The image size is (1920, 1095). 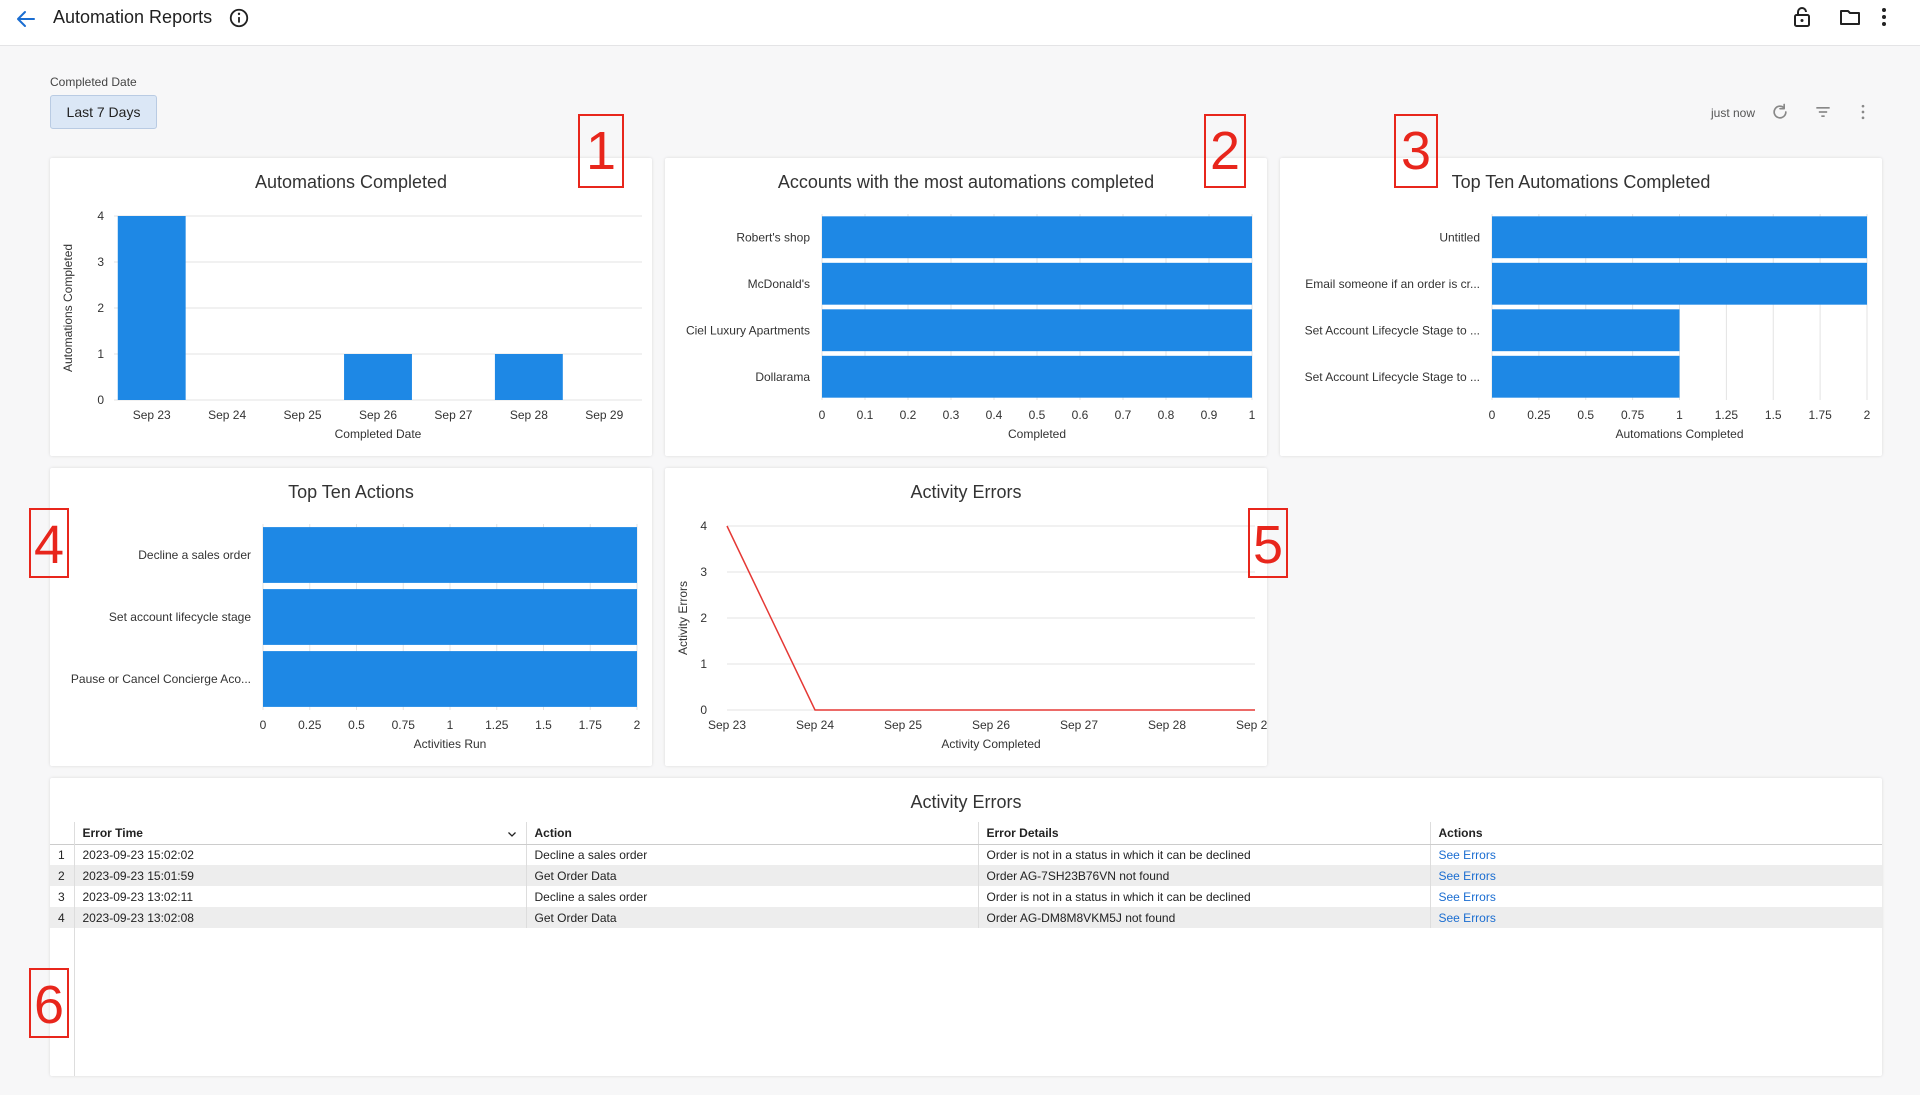 I want to click on x-tick-label: 0.9, so click(x=1209, y=415).